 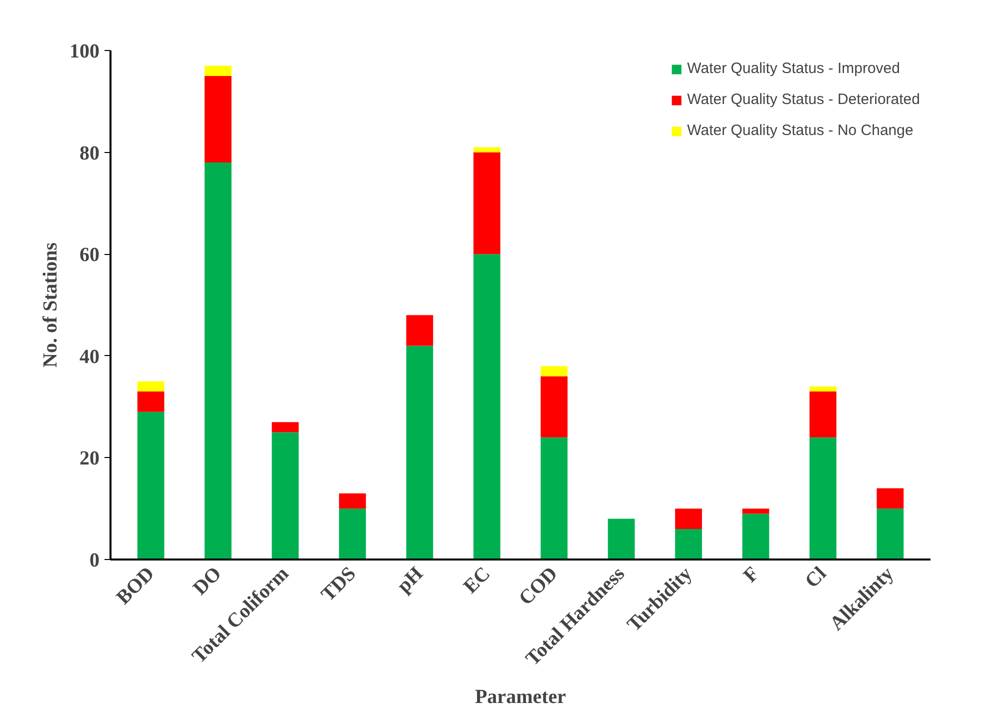 What do you see at coordinates (410, 580) in the screenshot?
I see `x-tick-label: pH` at bounding box center [410, 580].